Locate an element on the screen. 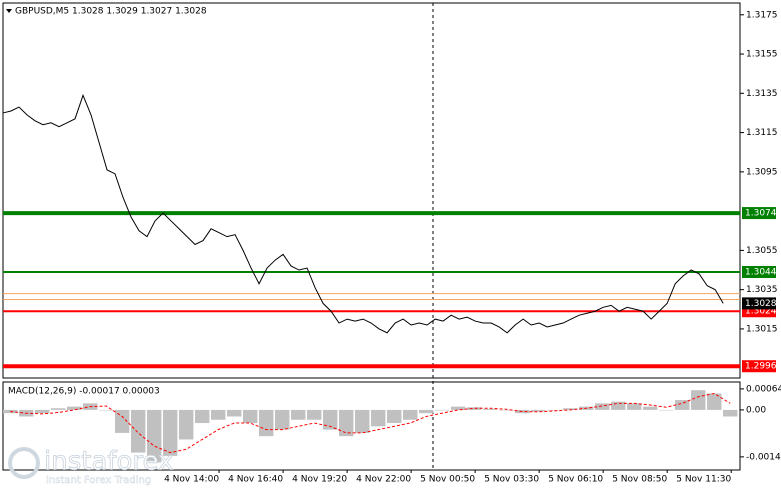  level-label: 1.3044 is located at coordinates (761, 272).